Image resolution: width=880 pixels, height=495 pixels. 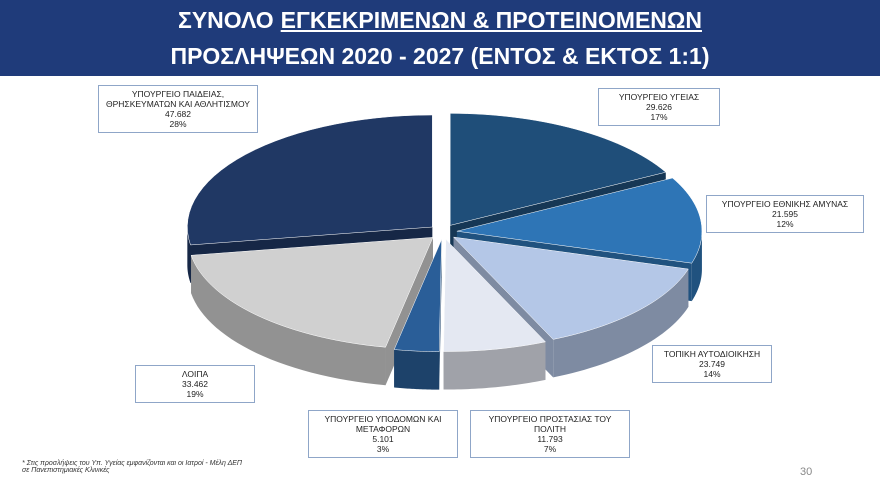 What do you see at coordinates (178, 124) in the screenshot?
I see `percentage-label: 28%` at bounding box center [178, 124].